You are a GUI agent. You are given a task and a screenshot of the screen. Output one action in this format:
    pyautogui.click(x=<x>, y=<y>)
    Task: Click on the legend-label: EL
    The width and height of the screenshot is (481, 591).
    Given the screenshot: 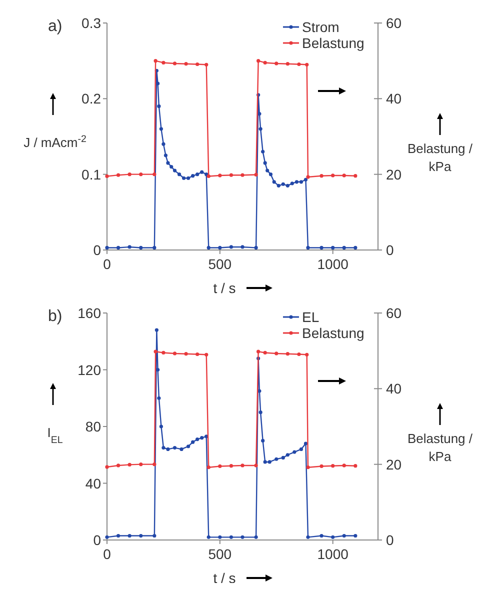 What is the action you would take?
    pyautogui.click(x=311, y=317)
    